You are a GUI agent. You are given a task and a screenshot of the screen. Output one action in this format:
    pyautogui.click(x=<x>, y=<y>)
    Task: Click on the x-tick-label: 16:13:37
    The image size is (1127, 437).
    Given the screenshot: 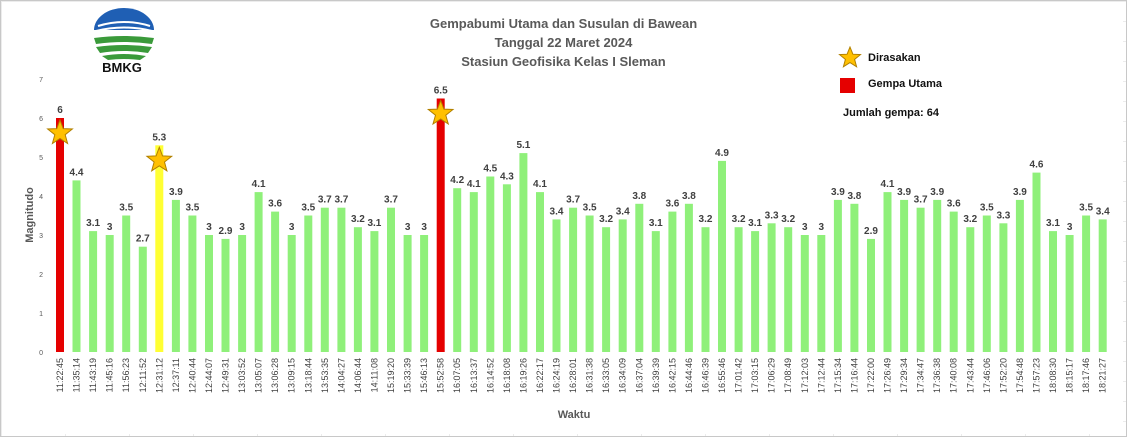 What is the action you would take?
    pyautogui.click(x=474, y=375)
    